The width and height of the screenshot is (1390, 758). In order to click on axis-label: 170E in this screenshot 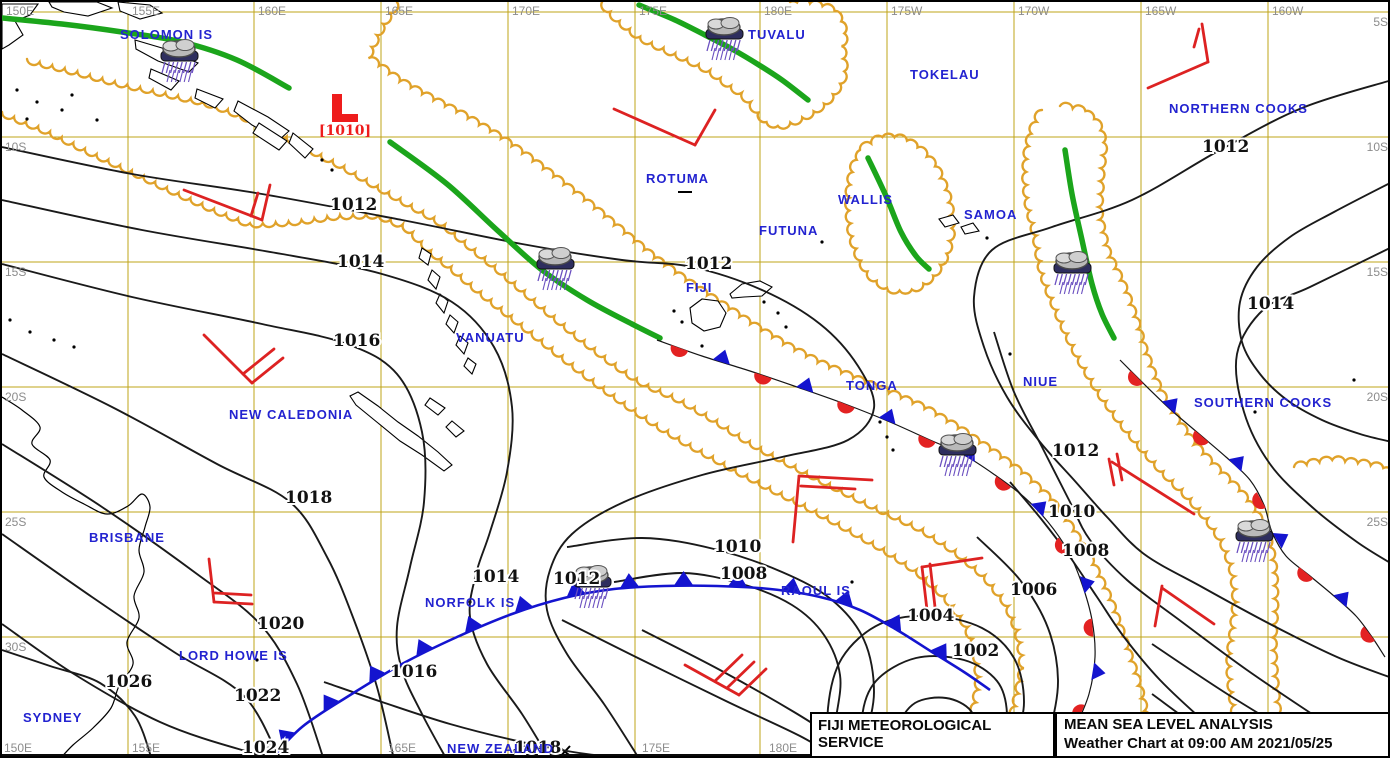, I will do `click(529, 748)`.